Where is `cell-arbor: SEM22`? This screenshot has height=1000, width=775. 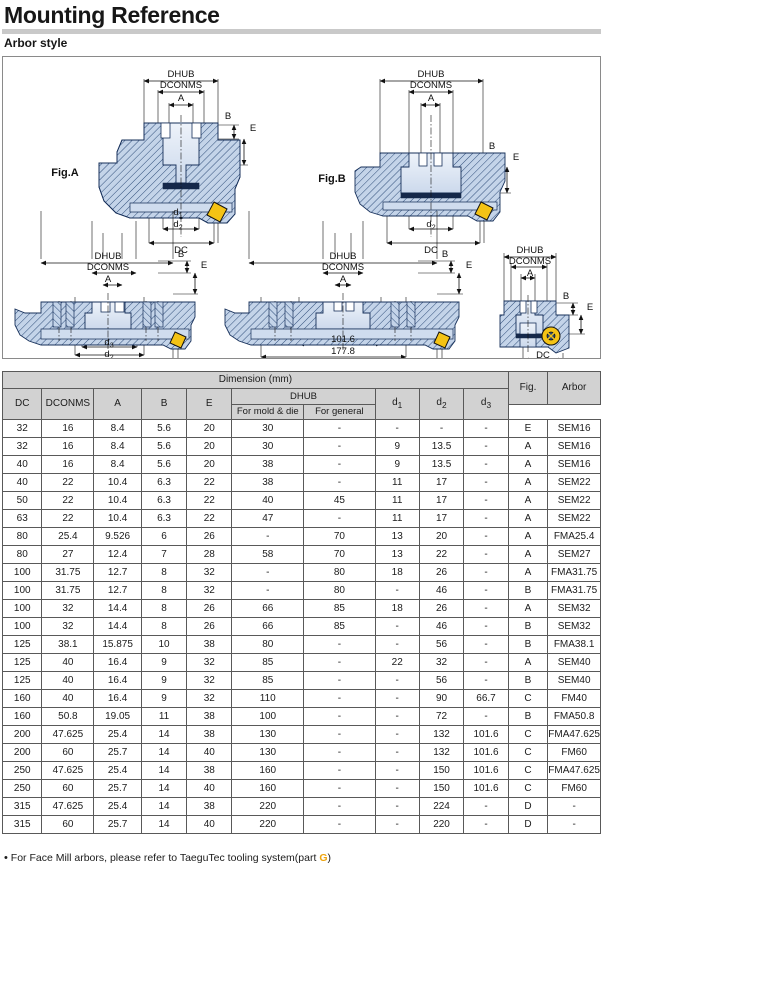 cell-arbor: SEM22 is located at coordinates (574, 500).